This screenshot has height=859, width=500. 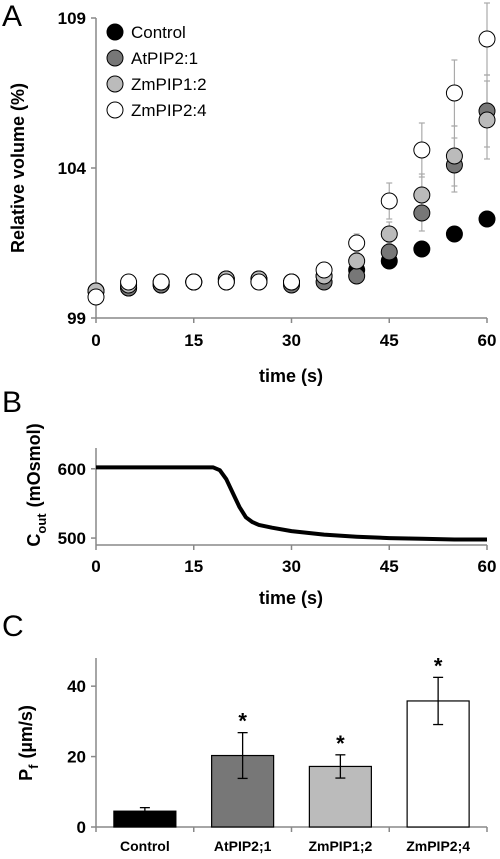 I want to click on panel-b-y-axis-symbol: C, so click(x=34, y=540).